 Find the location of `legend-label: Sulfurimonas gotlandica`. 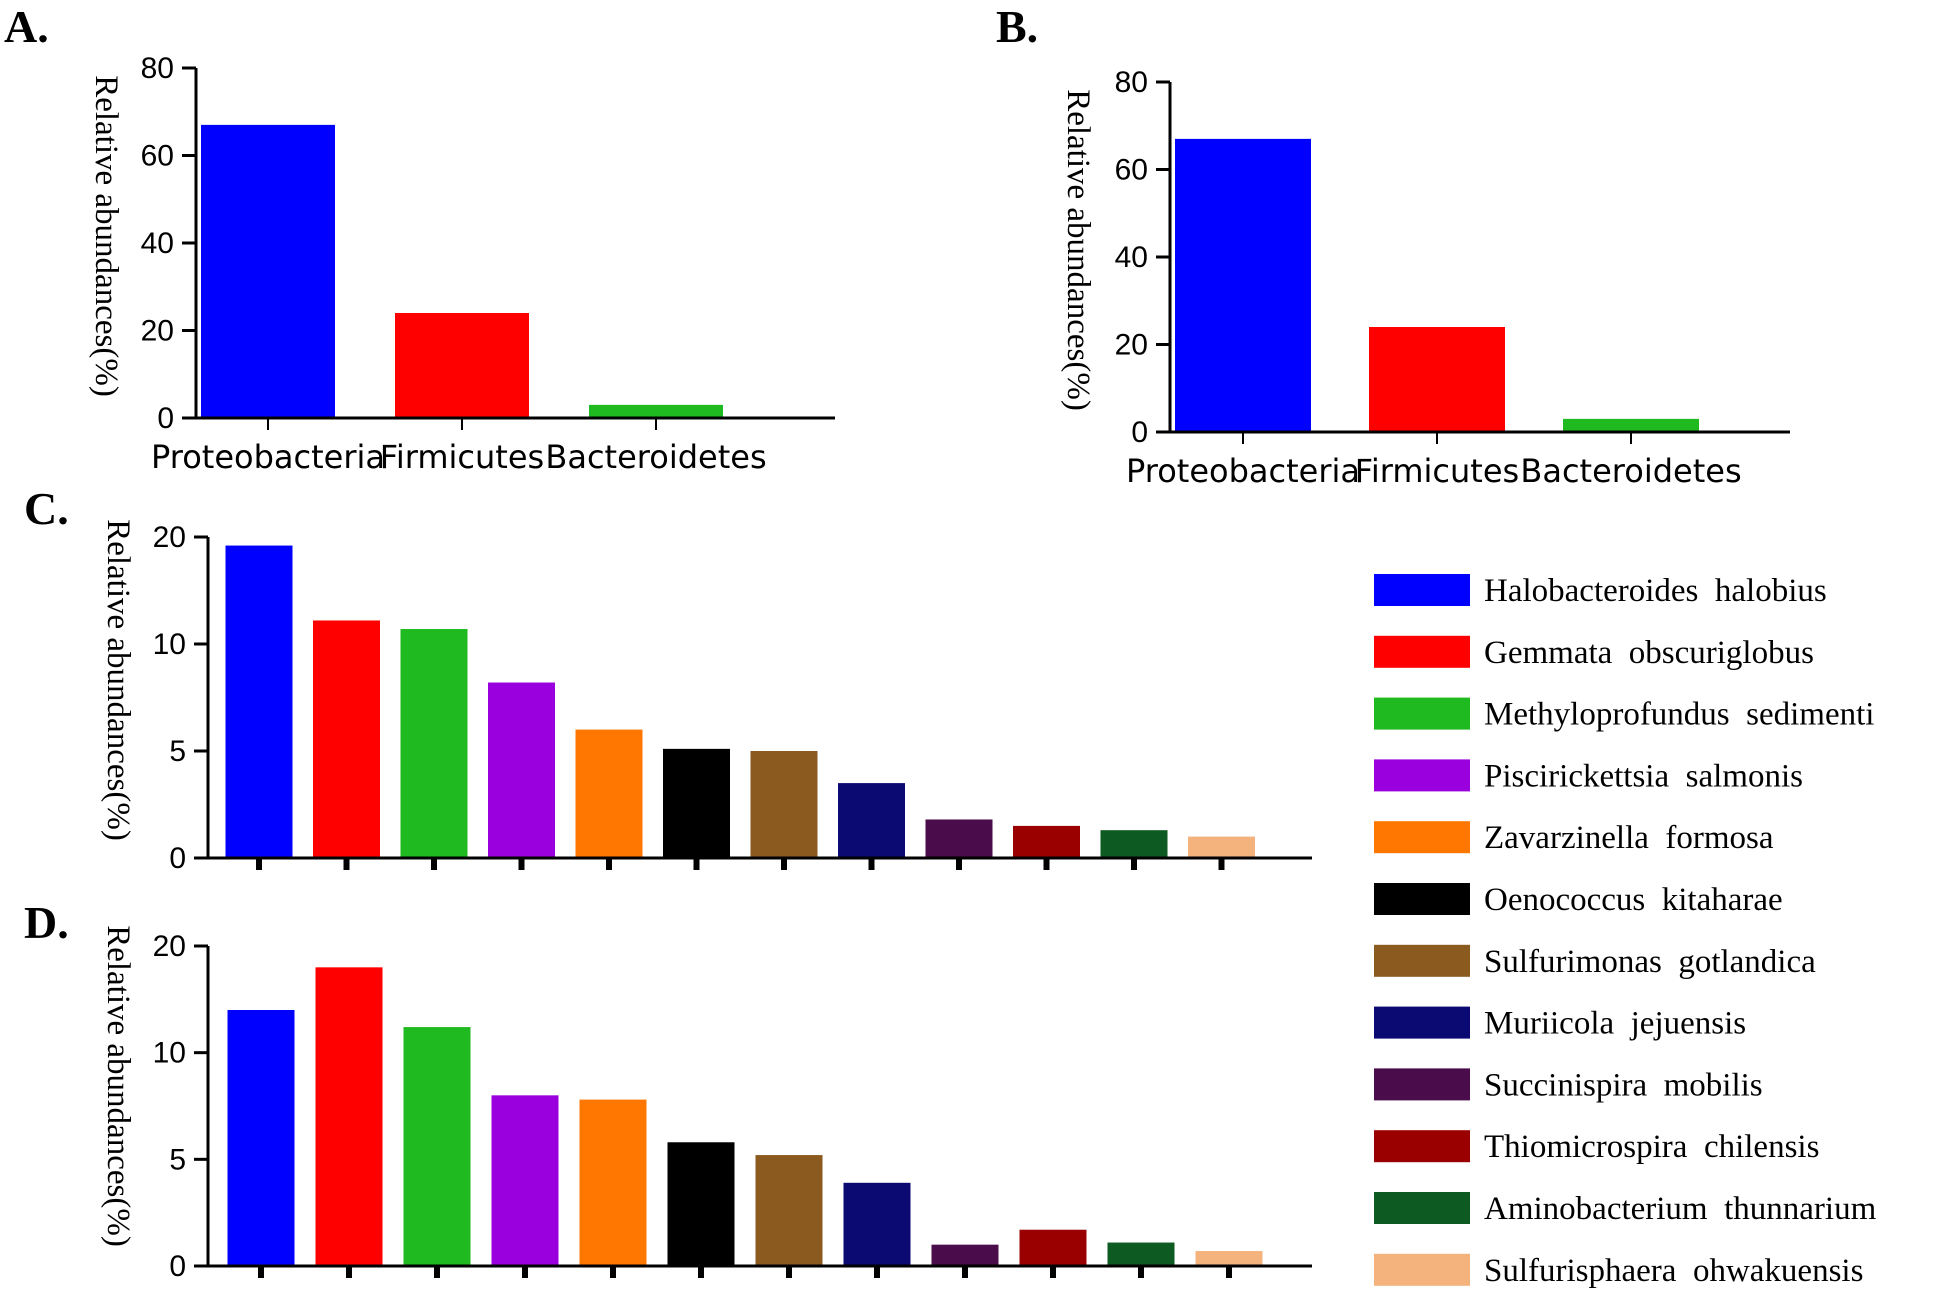

legend-label: Sulfurimonas gotlandica is located at coordinates (1650, 962).